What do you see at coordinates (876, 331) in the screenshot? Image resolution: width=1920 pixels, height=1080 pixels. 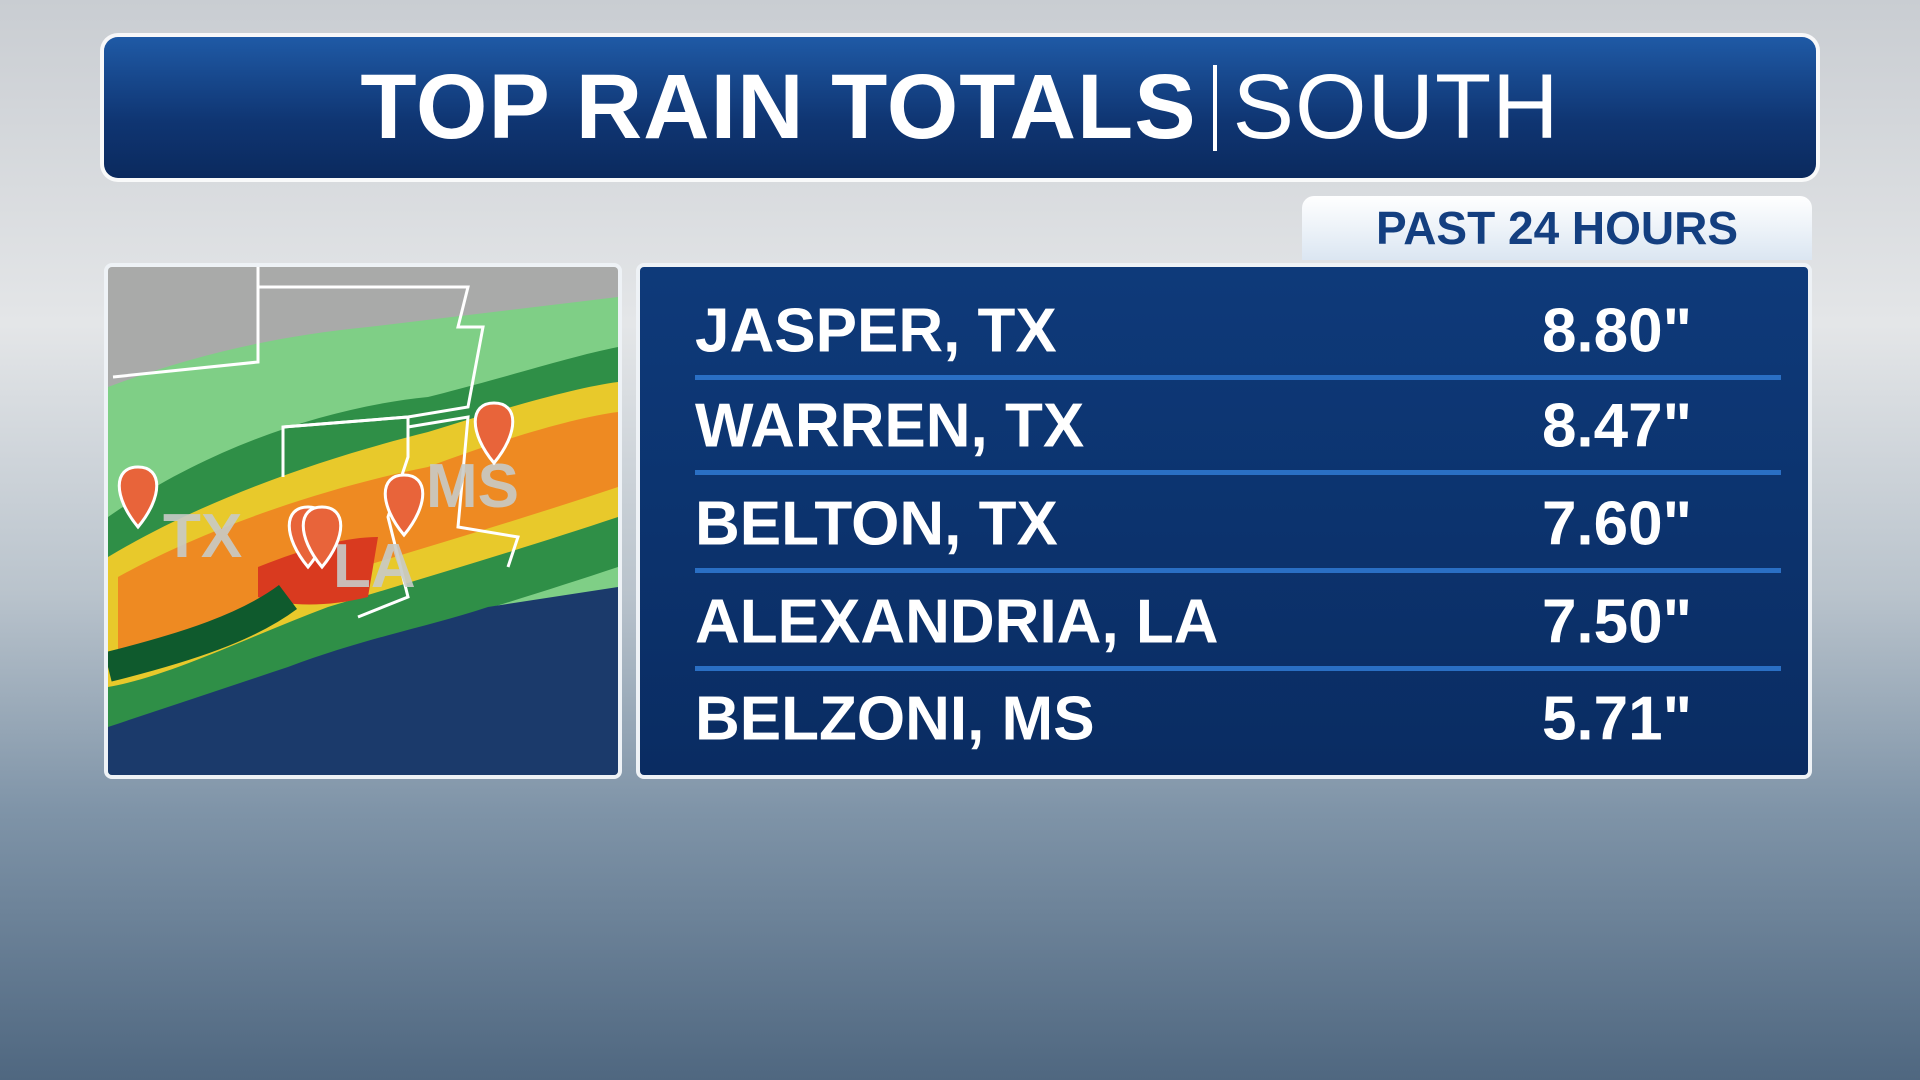 I see `location: JASPER, TX` at bounding box center [876, 331].